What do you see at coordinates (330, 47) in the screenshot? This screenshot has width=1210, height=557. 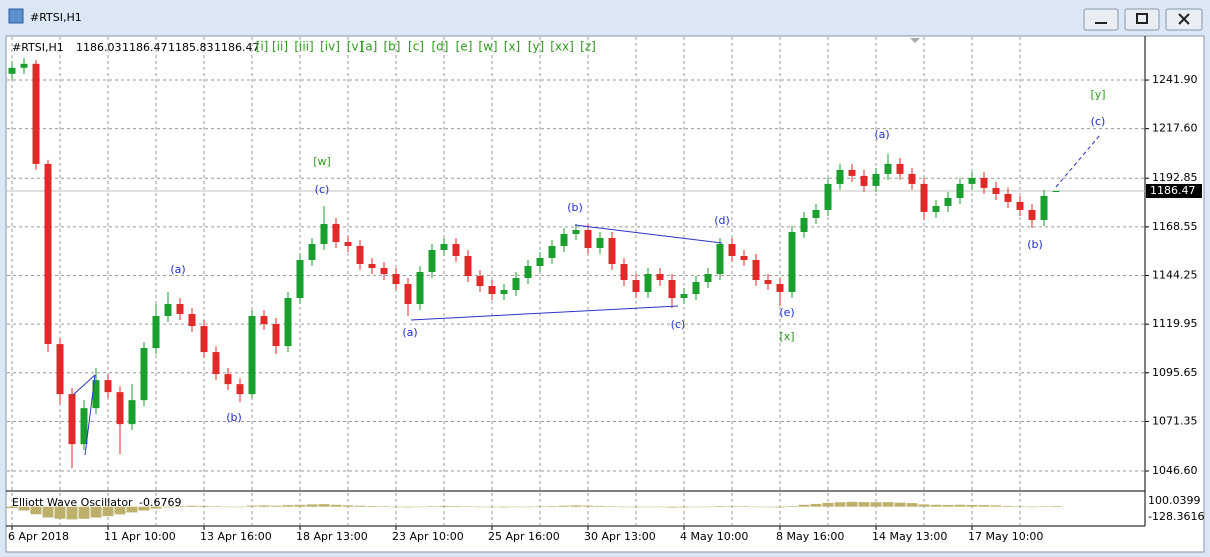 I see `wave-button: [iv]` at bounding box center [330, 47].